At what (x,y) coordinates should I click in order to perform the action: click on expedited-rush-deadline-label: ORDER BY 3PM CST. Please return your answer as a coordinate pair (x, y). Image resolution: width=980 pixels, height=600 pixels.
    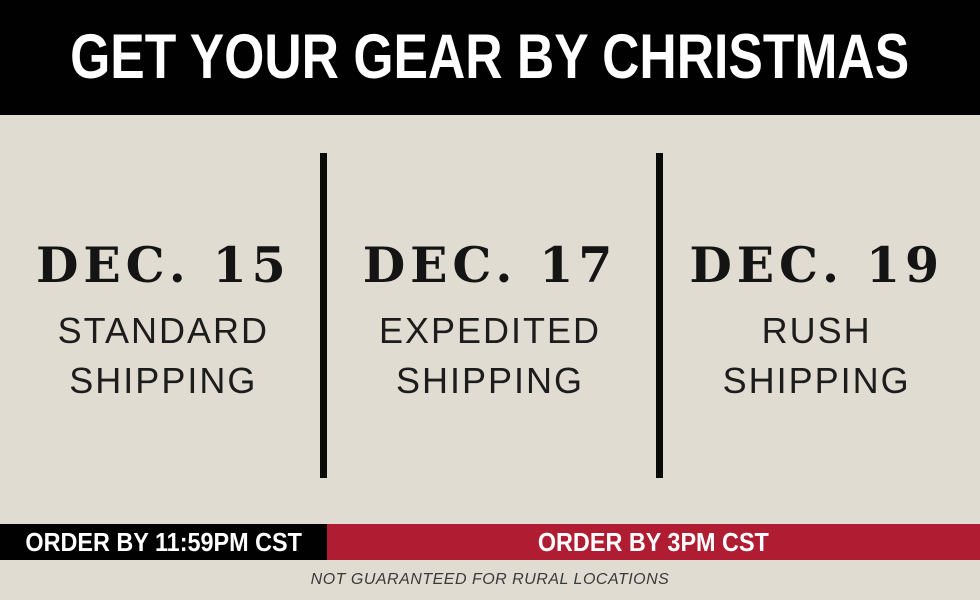
    Looking at the image, I should click on (653, 542).